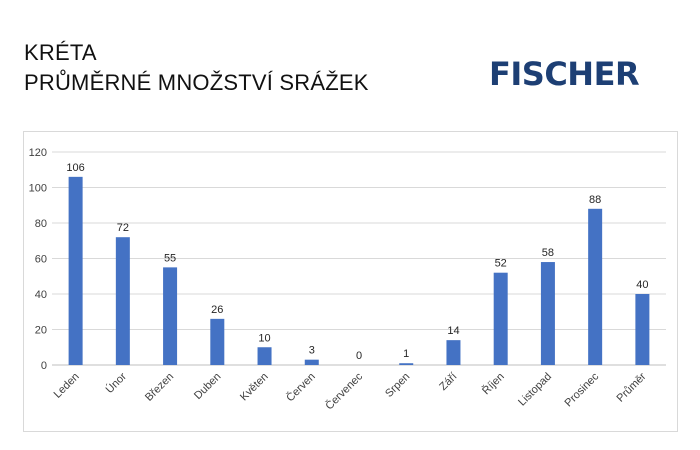 This screenshot has height=450, width=700. What do you see at coordinates (264, 338) in the screenshot?
I see `data-label: 10` at bounding box center [264, 338].